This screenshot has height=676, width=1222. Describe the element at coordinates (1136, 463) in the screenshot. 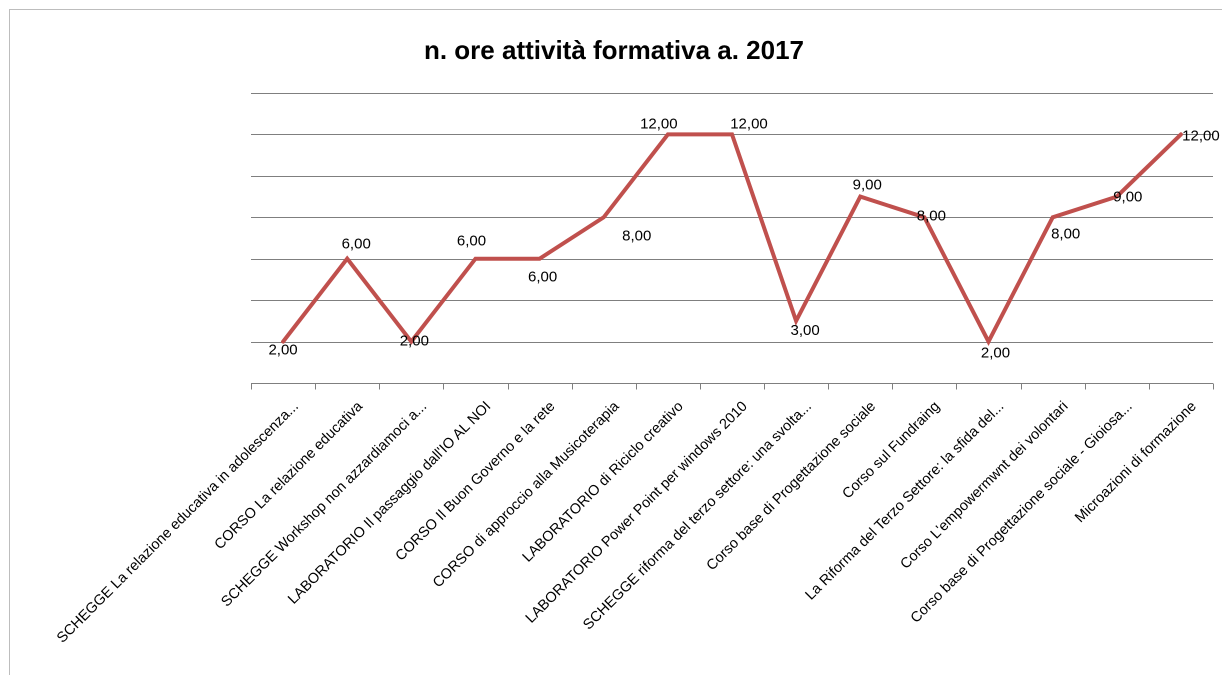

I see `x-tick-label: Microazioni di formazione` at that location.